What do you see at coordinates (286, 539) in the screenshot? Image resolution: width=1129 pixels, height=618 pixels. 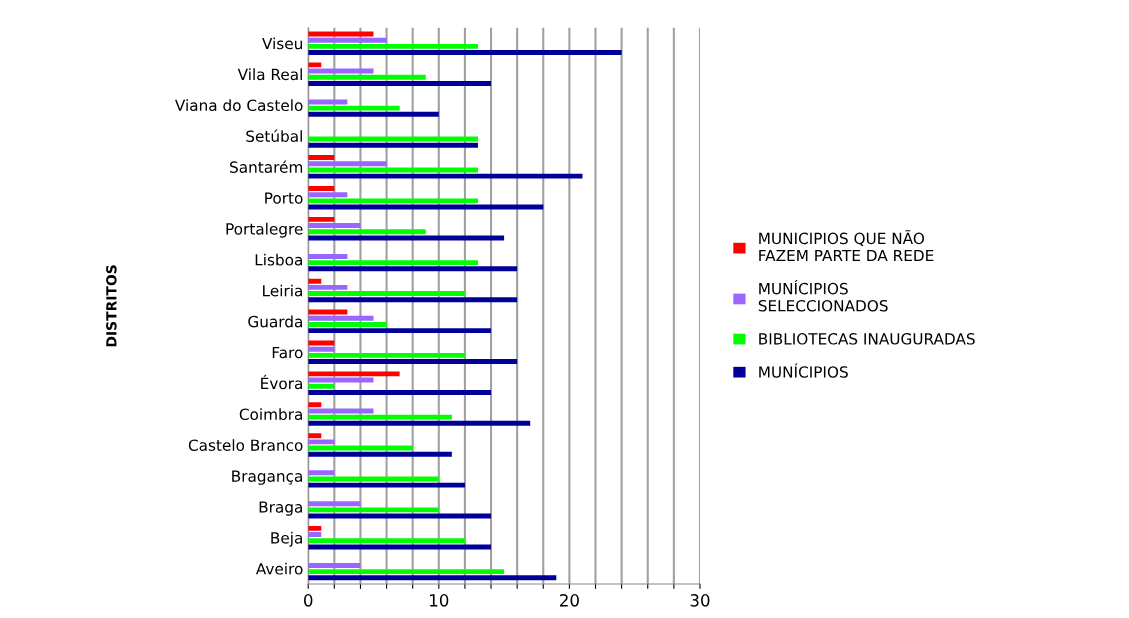 I see `y-tick-label: Beja` at bounding box center [286, 539].